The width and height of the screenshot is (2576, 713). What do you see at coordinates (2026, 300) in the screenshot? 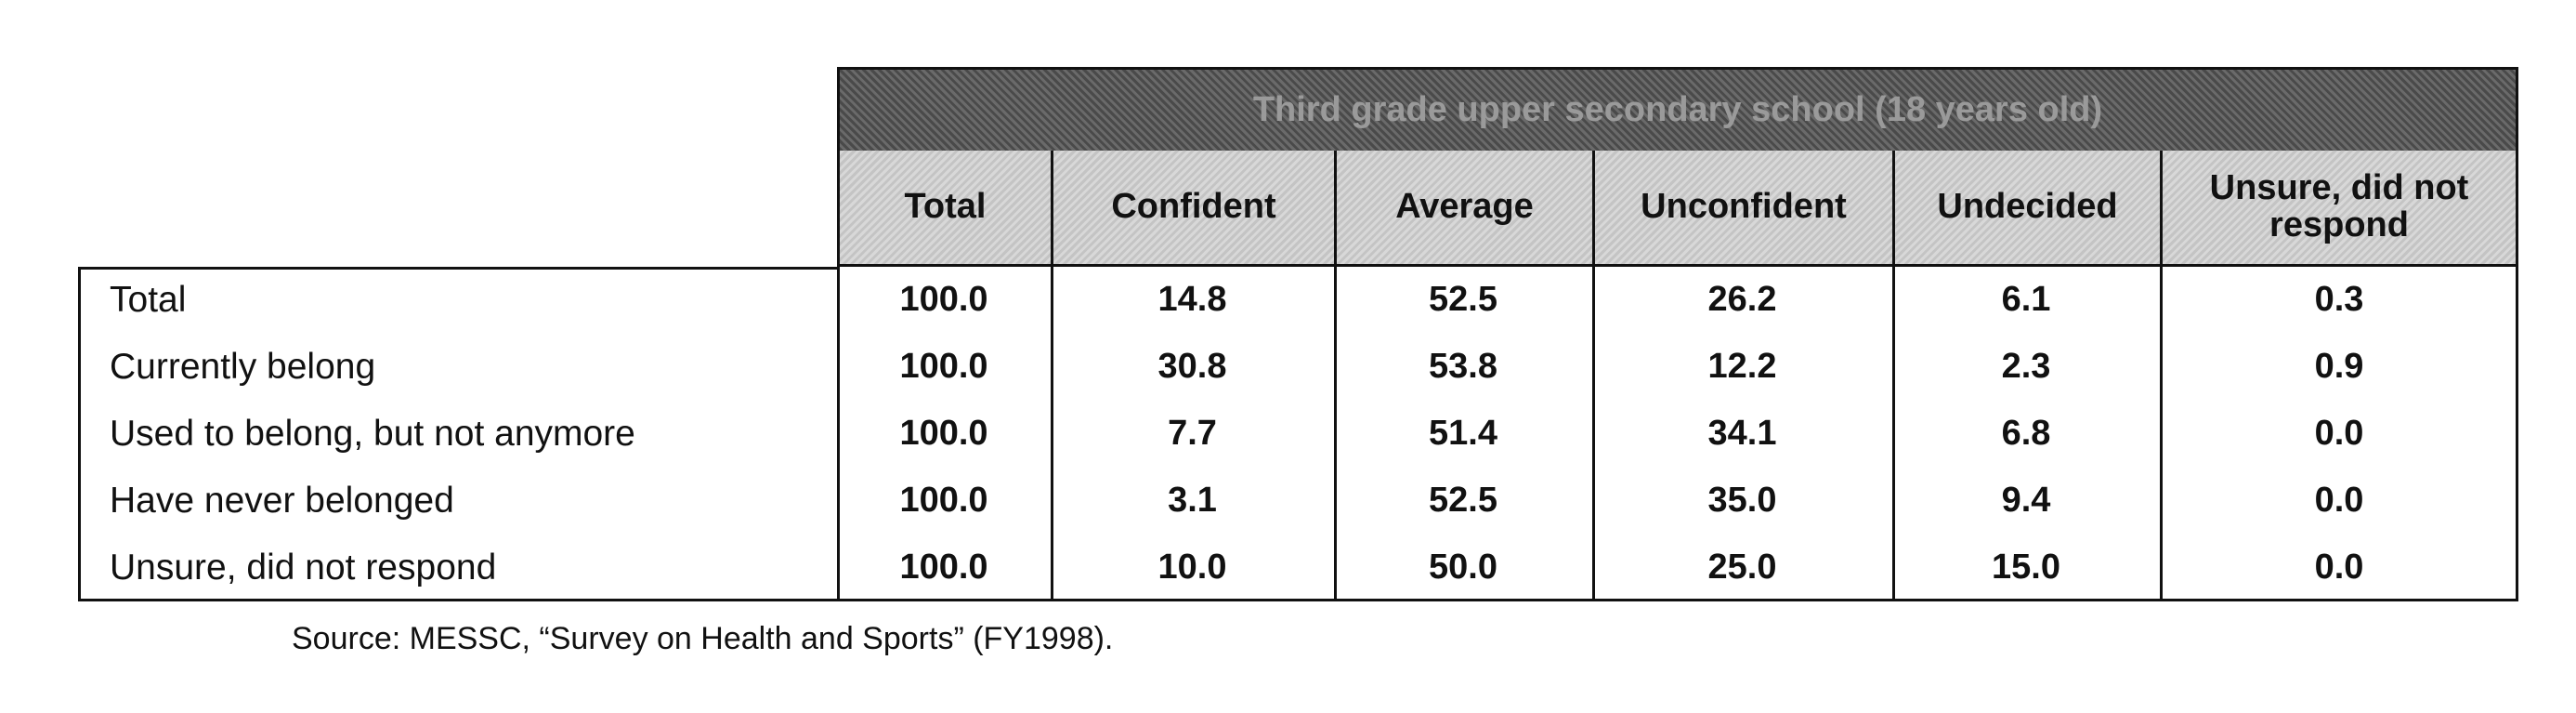
I see `table-cell: 6.1` at bounding box center [2026, 300].